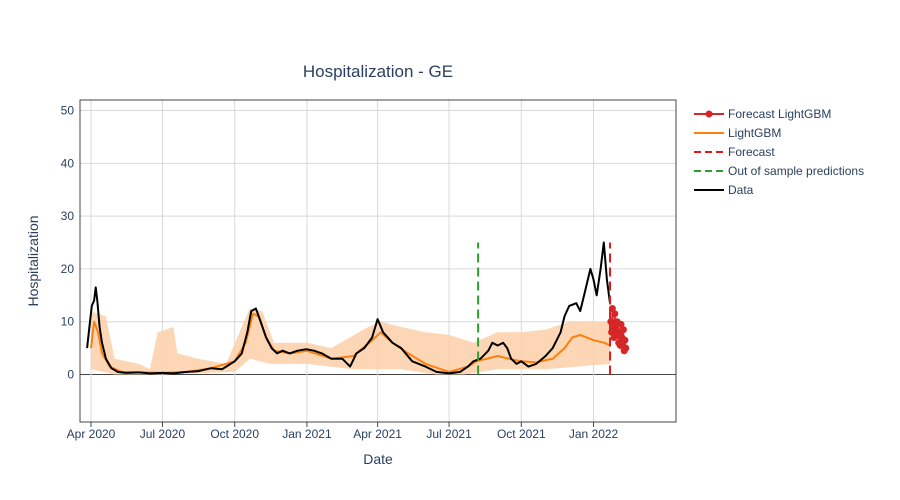  What do you see at coordinates (594, 434) in the screenshot?
I see `x-tick-label: Jan 2022` at bounding box center [594, 434].